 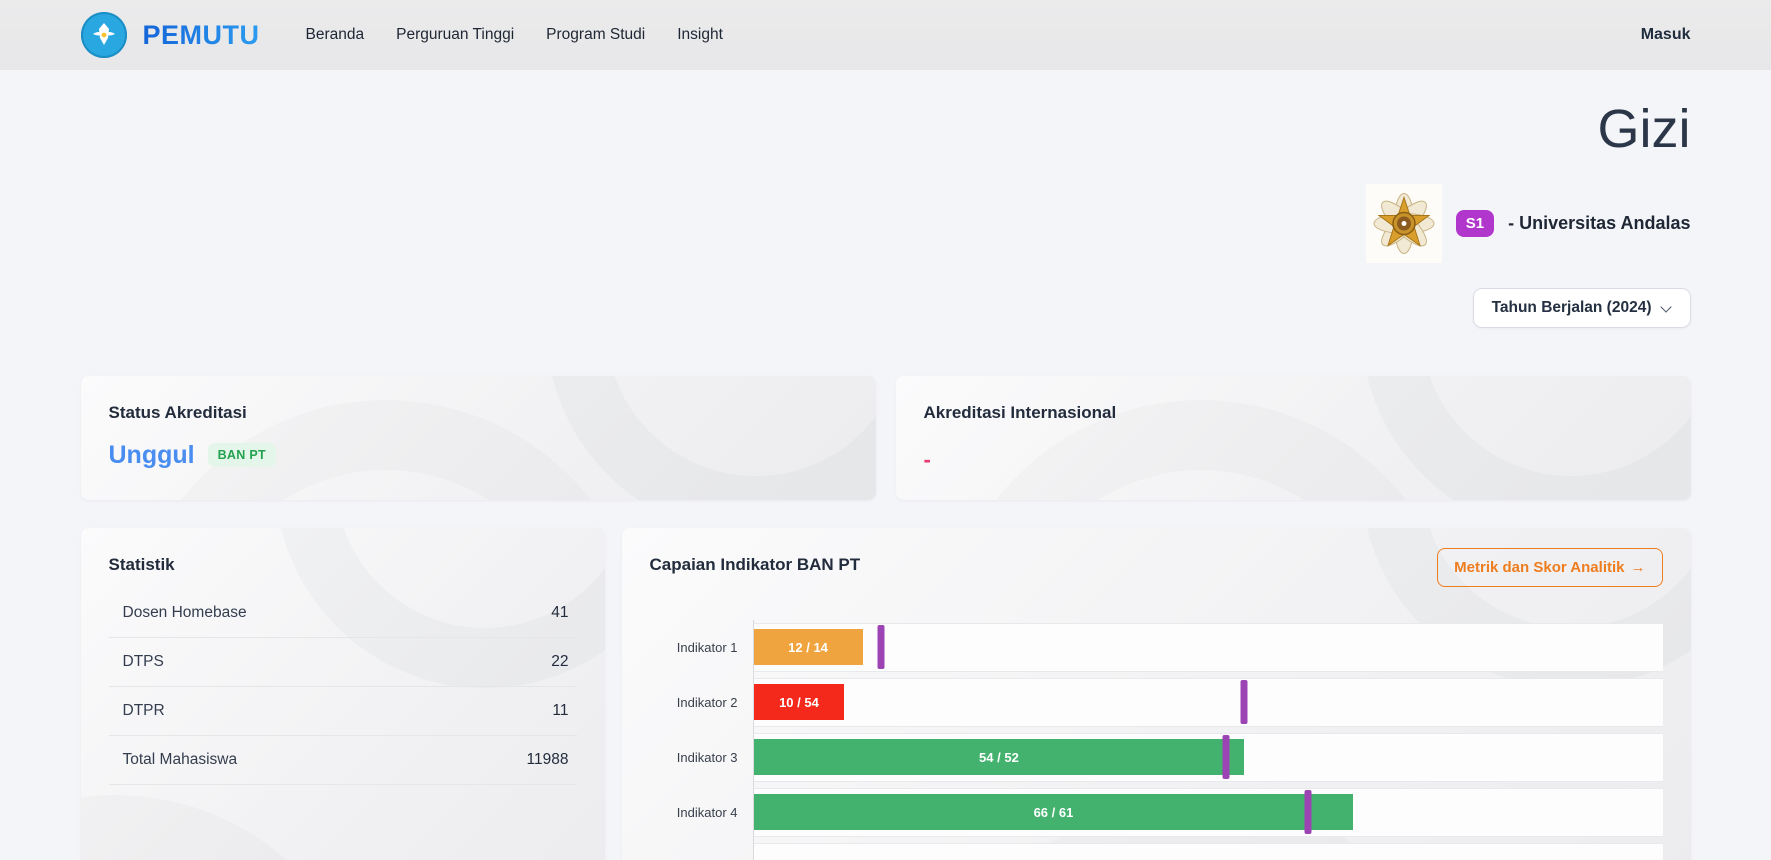 What do you see at coordinates (1208, 647) in the screenshot?
I see `chart-track: 12 / 14` at bounding box center [1208, 647].